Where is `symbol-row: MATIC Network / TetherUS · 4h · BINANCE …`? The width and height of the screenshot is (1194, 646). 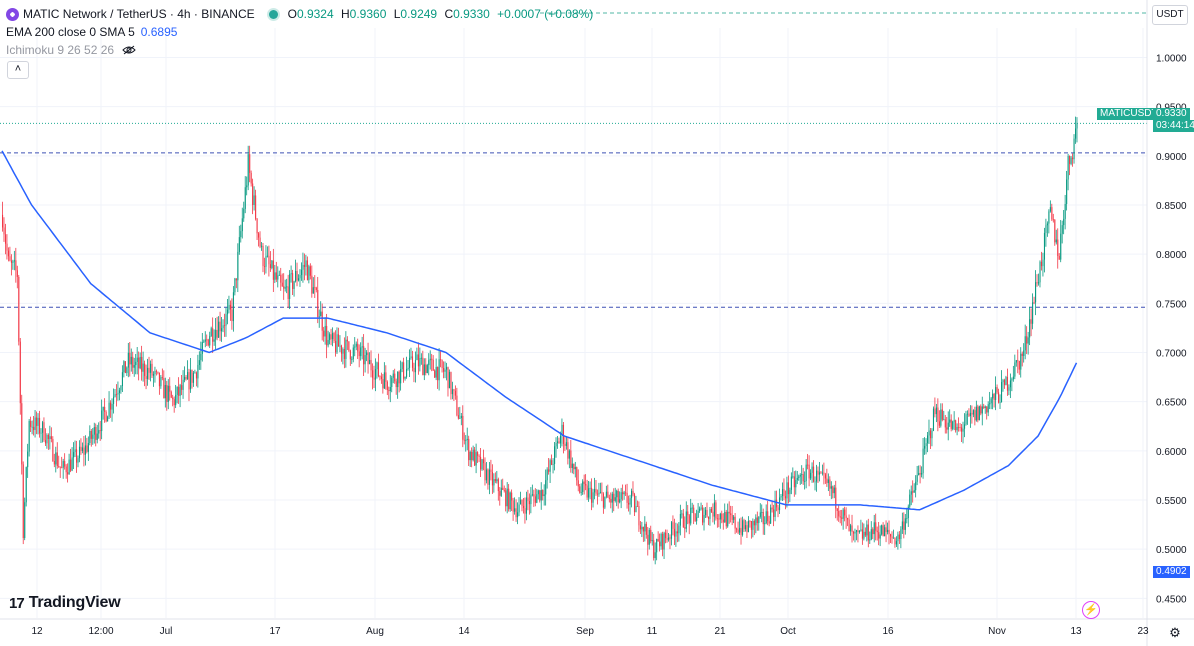 symbol-row: MATIC Network / TetherUS · 4h · BINANCE … is located at coordinates (301, 14).